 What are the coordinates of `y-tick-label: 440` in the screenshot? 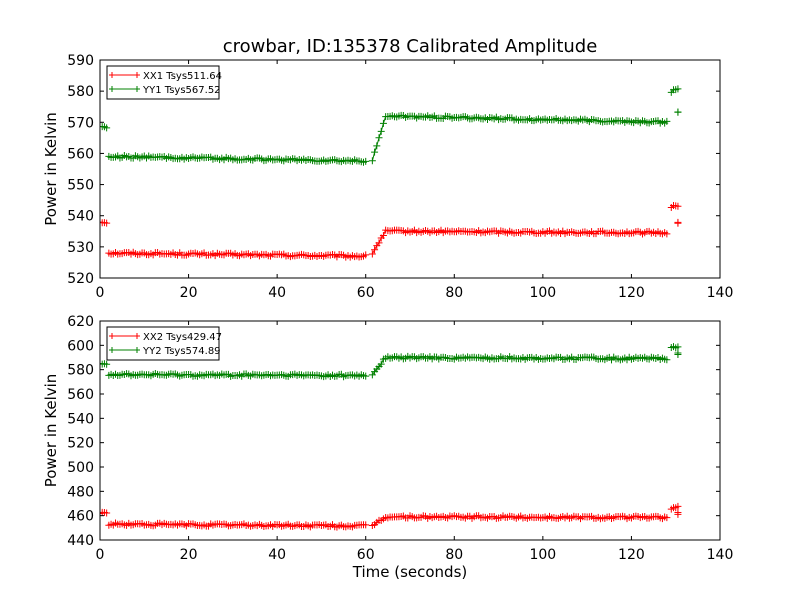 It's located at (80, 541).